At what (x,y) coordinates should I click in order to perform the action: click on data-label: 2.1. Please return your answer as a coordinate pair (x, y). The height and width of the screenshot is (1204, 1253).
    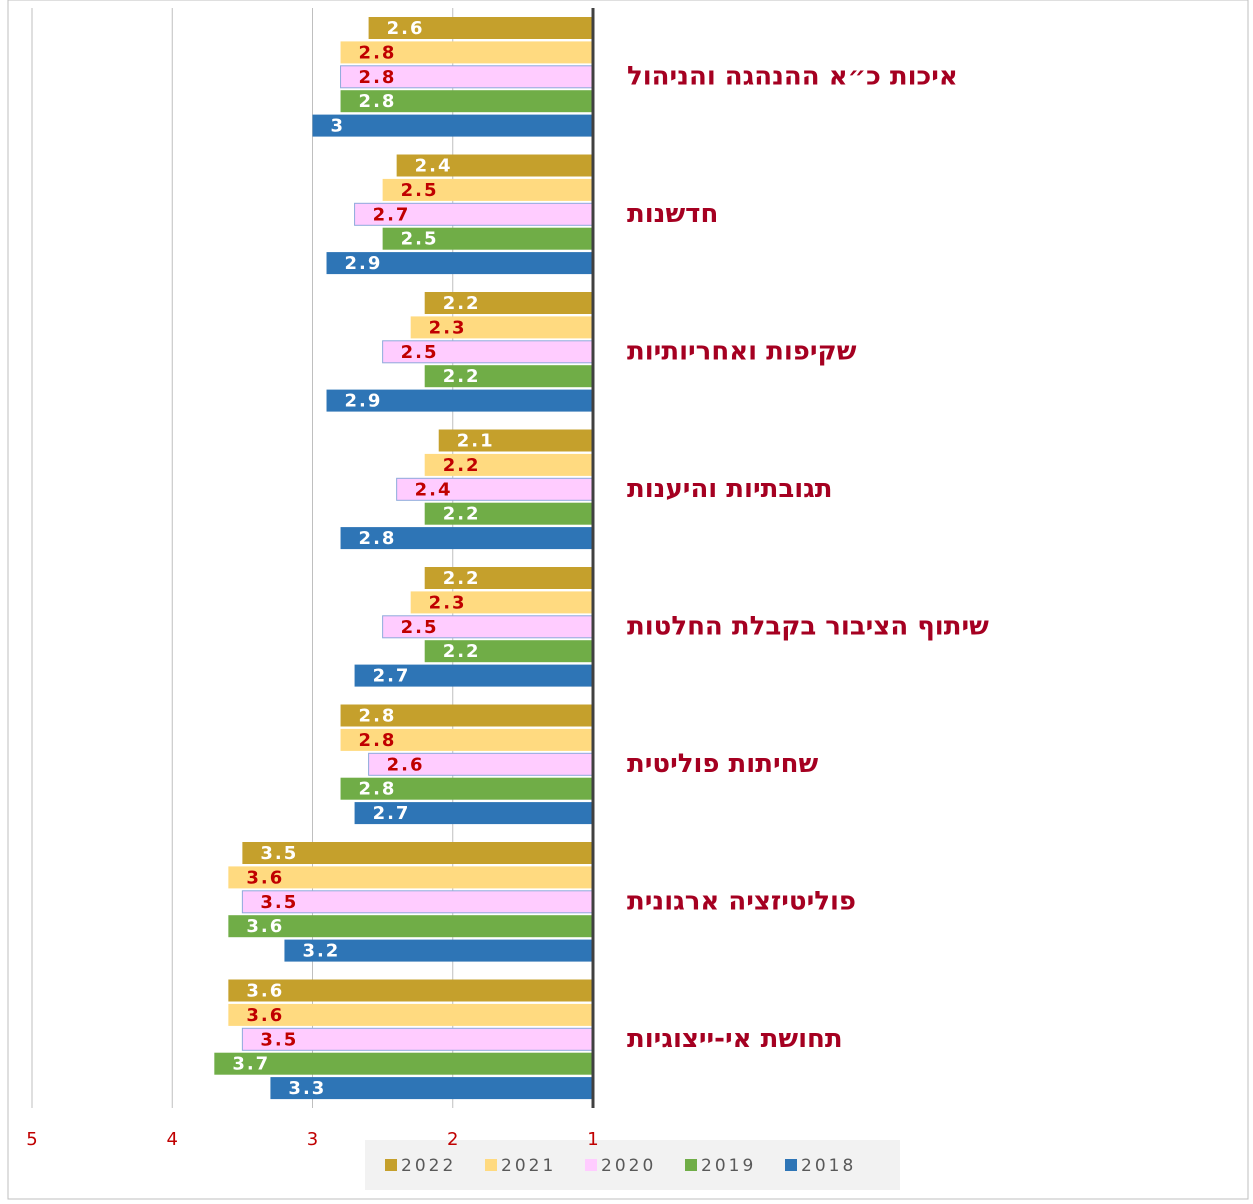
    Looking at the image, I should click on (476, 441).